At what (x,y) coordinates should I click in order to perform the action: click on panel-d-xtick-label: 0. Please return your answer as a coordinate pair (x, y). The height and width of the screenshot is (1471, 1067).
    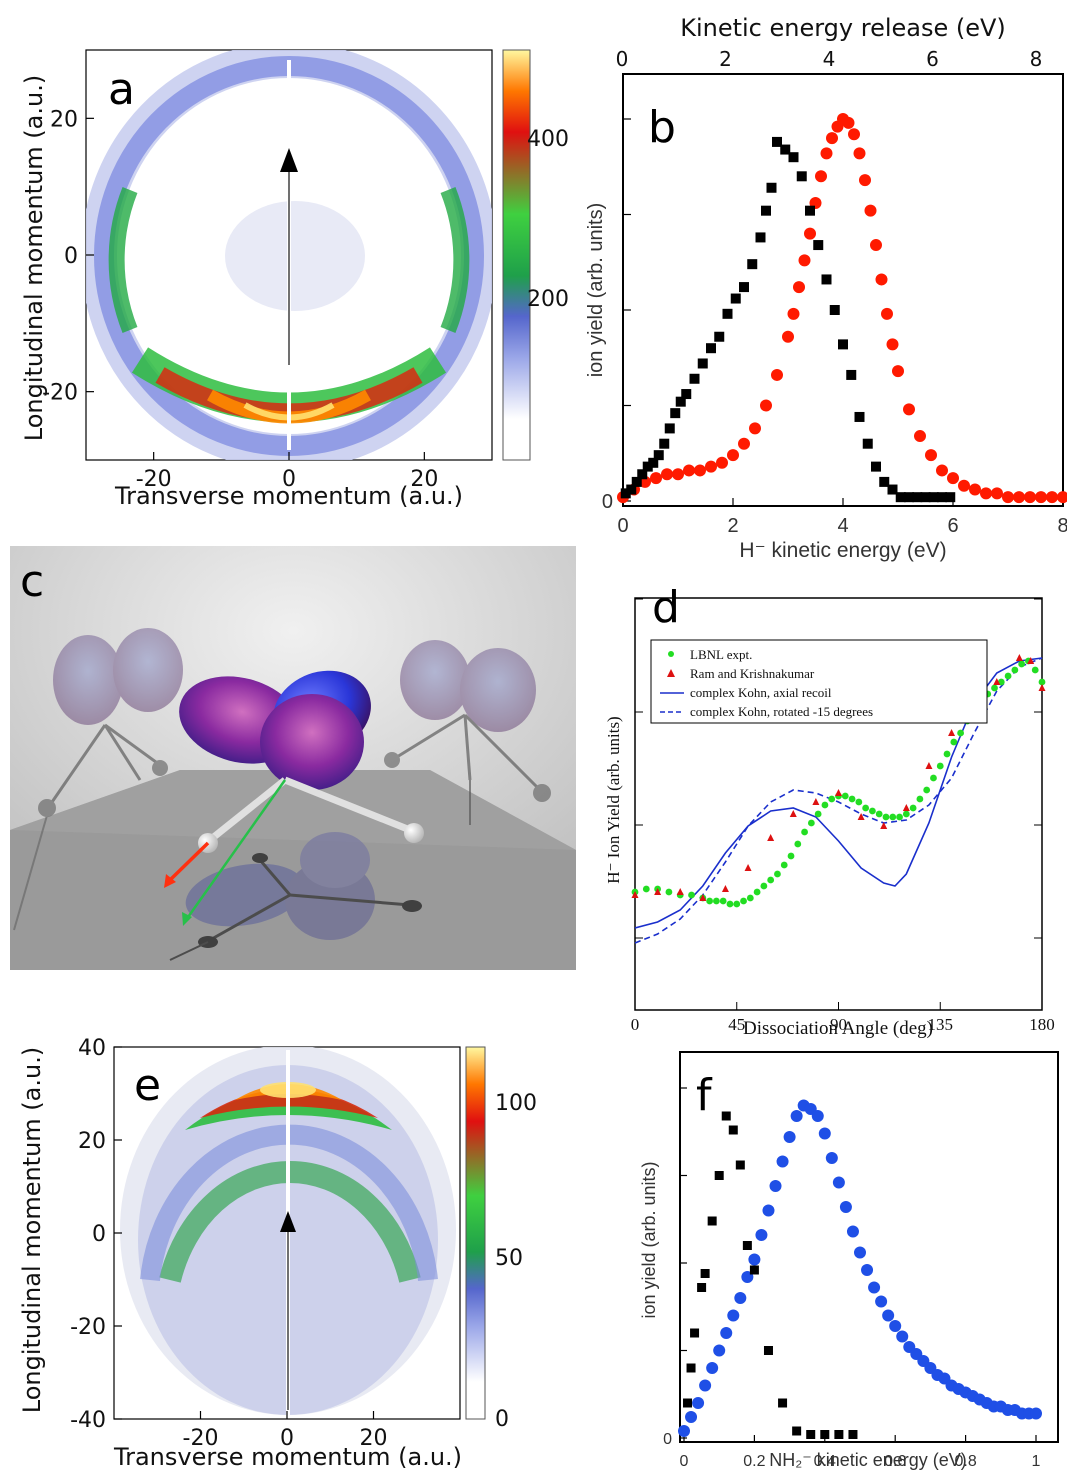
    Looking at the image, I should click on (635, 1024).